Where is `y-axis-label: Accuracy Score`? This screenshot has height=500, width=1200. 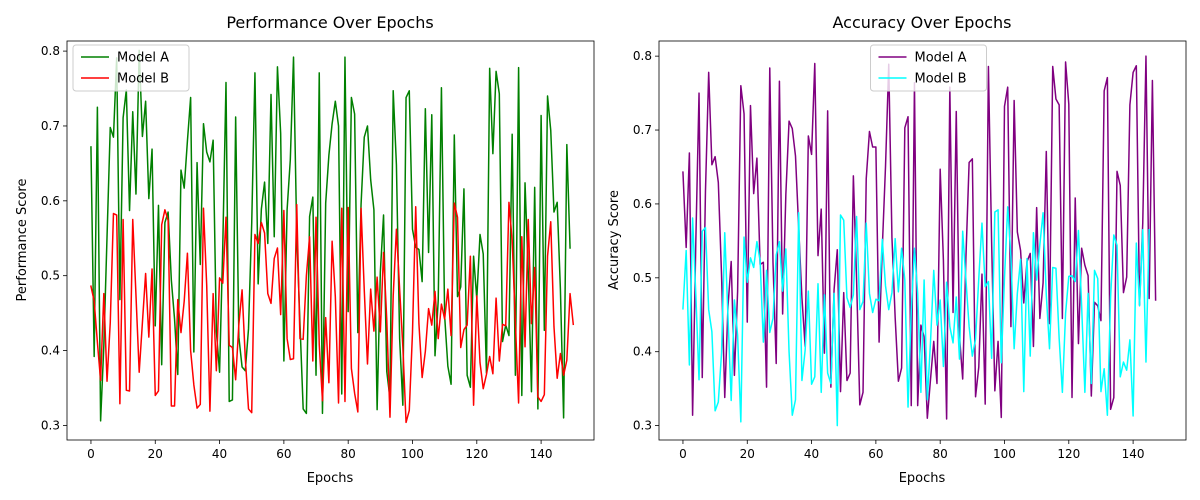
y-axis-label: Accuracy Score is located at coordinates (614, 240).